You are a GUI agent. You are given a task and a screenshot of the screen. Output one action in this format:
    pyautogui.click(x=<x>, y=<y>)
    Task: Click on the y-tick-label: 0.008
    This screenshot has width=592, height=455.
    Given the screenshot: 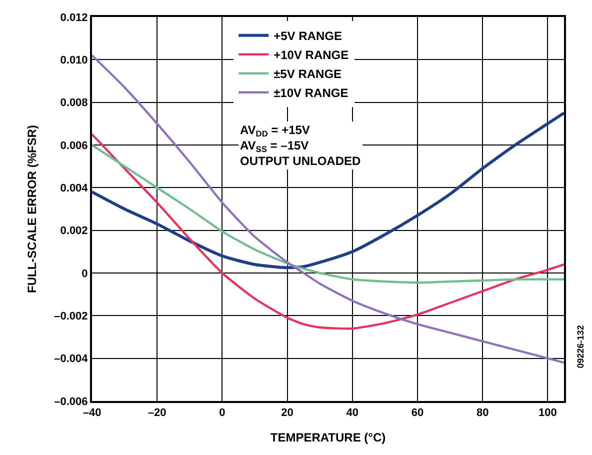 What is the action you would take?
    pyautogui.click(x=74, y=103)
    